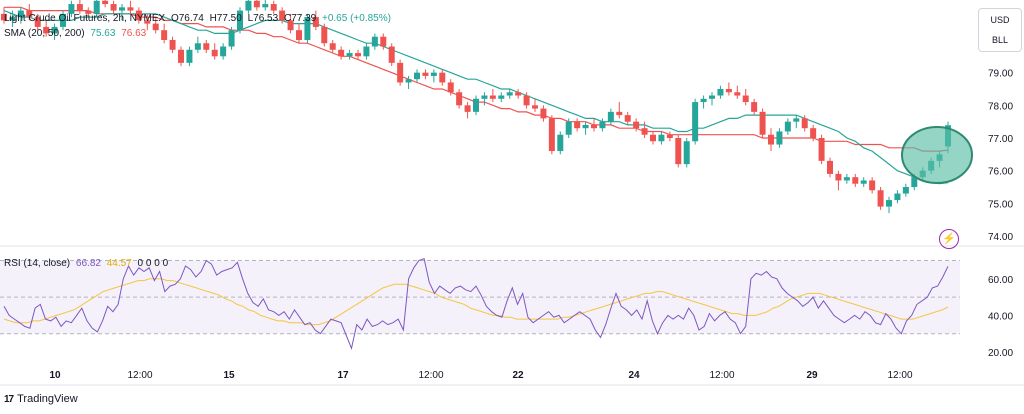 This screenshot has height=414, width=1024. Describe the element at coordinates (9, 399) in the screenshot. I see `tradingview-logo: 17` at that location.